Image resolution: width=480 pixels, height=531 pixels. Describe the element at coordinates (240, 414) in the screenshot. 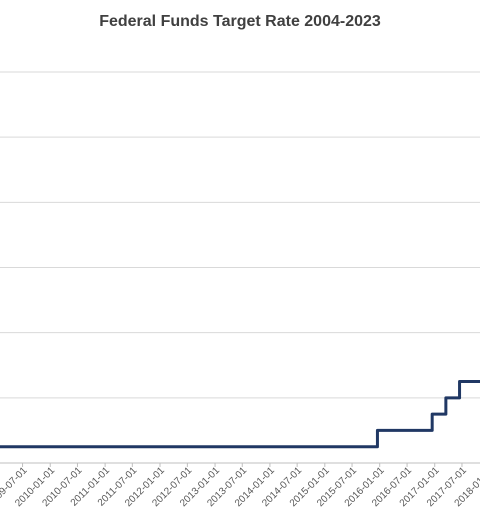

I see `line-series` at that location.